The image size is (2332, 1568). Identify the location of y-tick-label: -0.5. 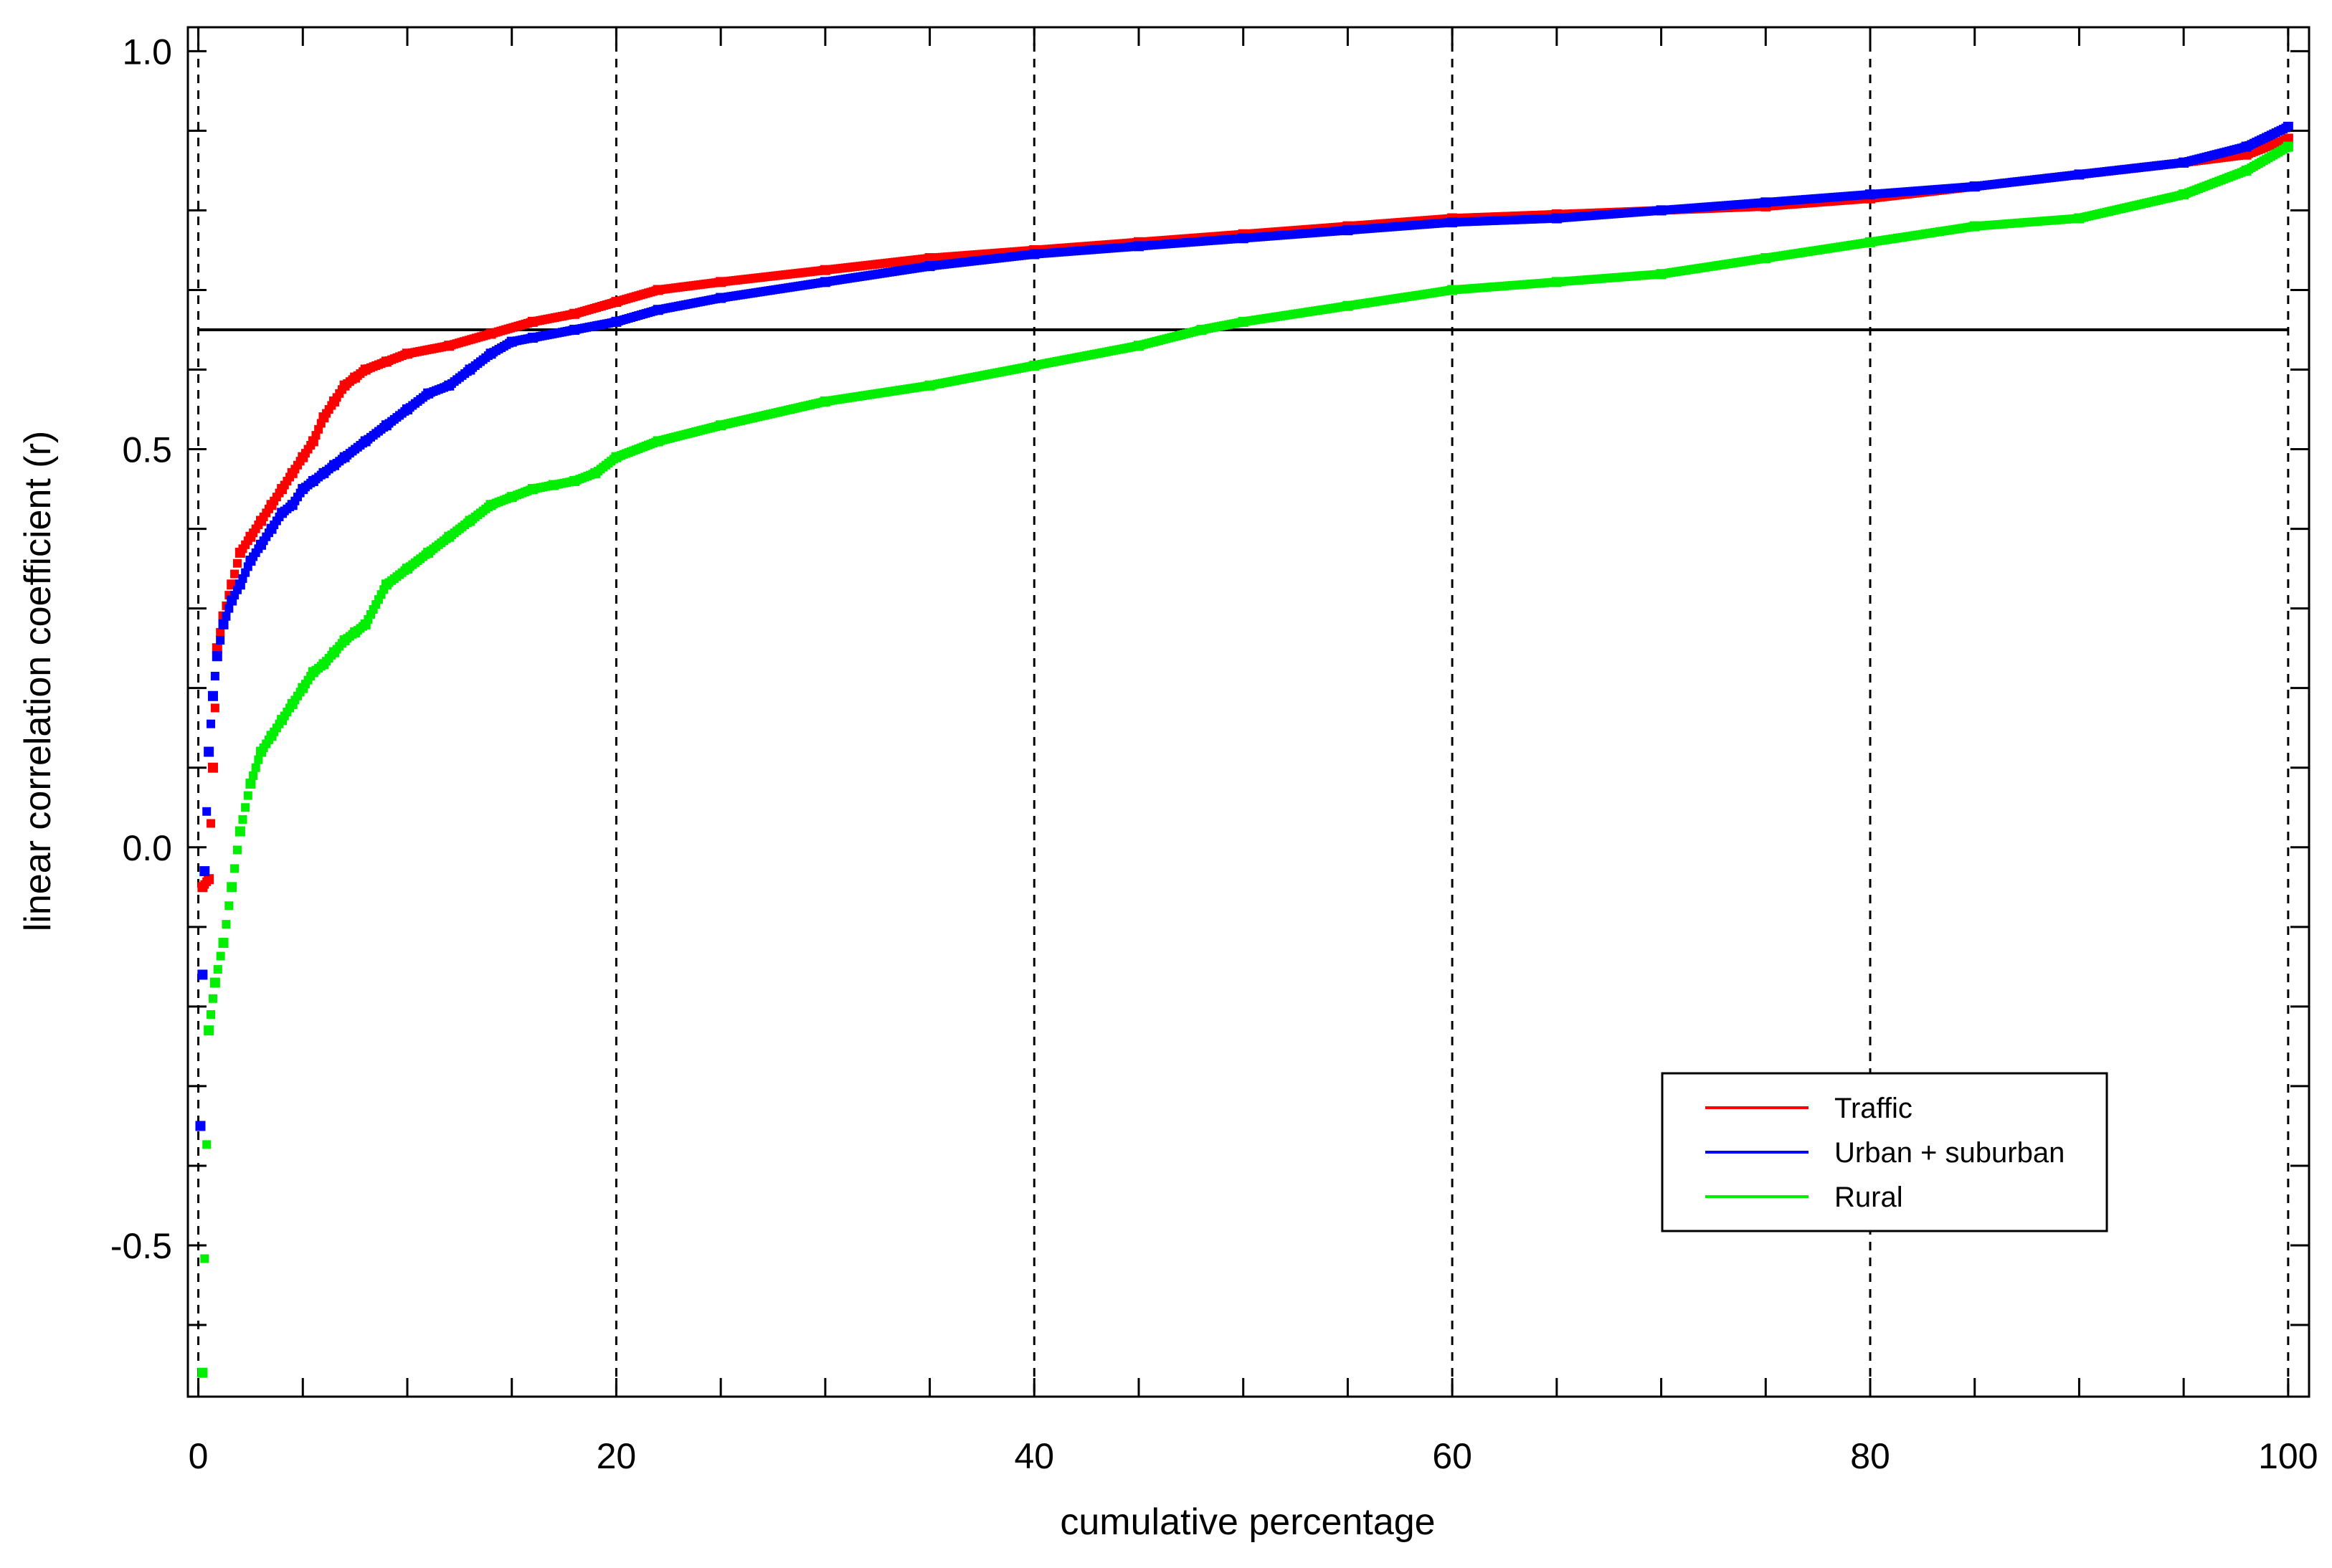
(141, 1246).